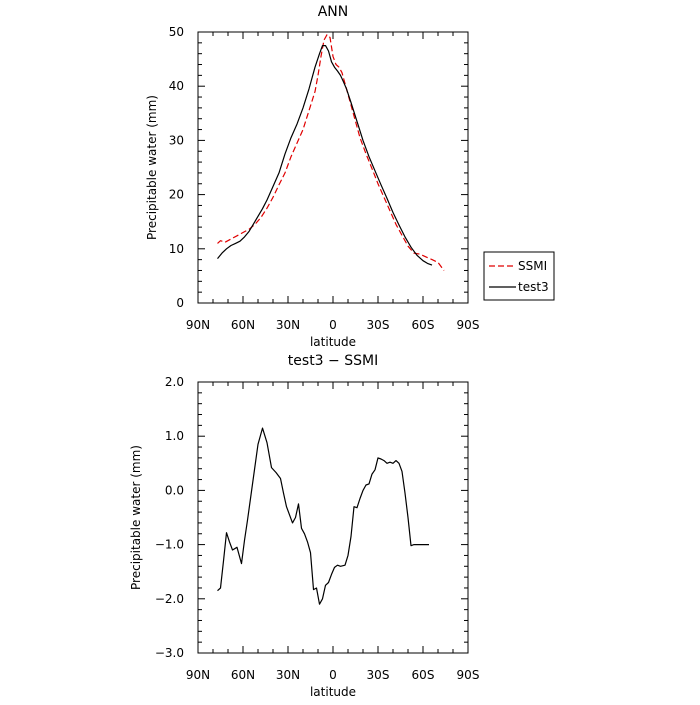  What do you see at coordinates (169, 545) in the screenshot?
I see `y-tick-label: −1.0` at bounding box center [169, 545].